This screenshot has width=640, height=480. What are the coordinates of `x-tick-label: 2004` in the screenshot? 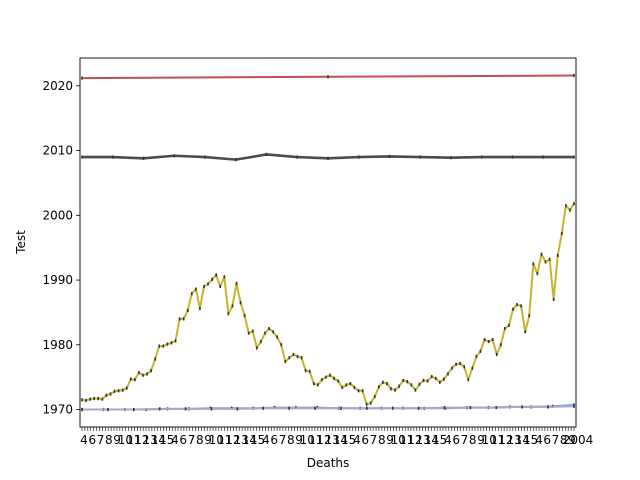 It's located at (578, 440).